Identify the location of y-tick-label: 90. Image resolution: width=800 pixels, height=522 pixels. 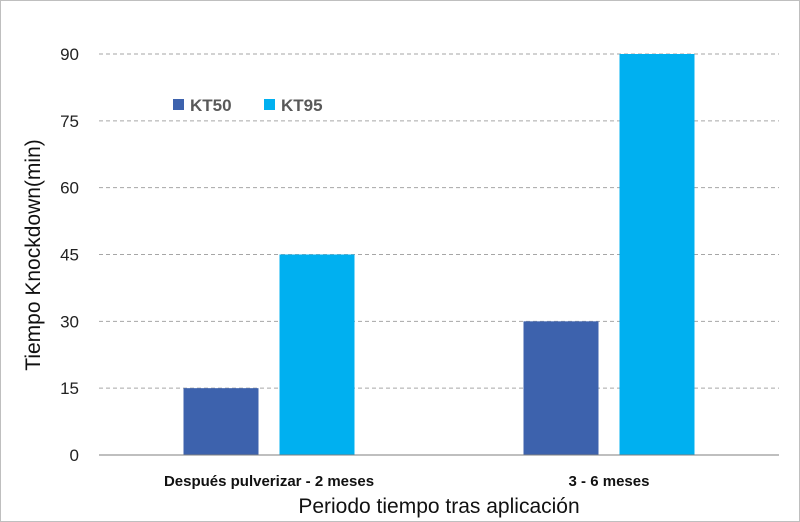
(69, 54).